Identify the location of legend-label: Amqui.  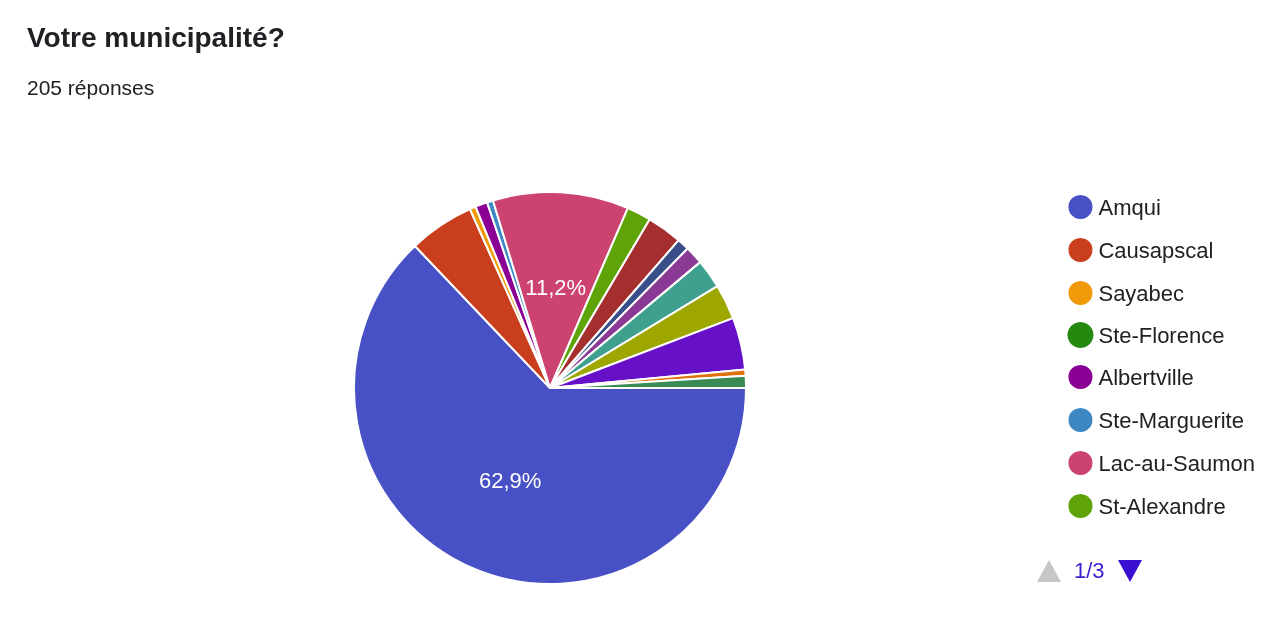
(1129, 207).